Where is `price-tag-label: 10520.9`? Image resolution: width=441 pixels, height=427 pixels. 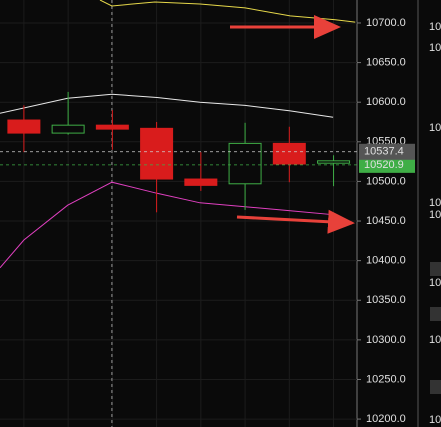
price-tag-label: 10520.9 is located at coordinates (384, 165).